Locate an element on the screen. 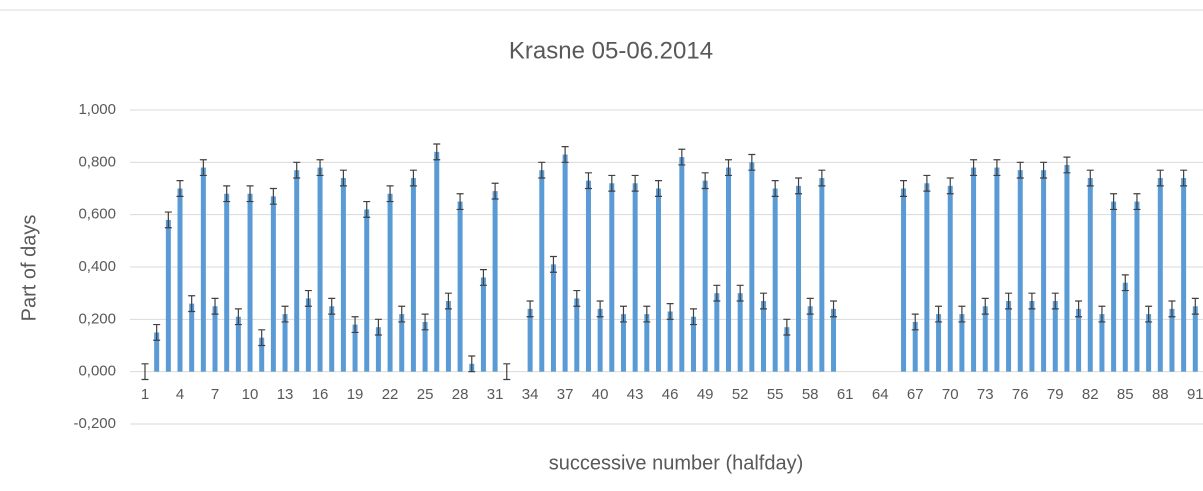 The height and width of the screenshot is (491, 1203). y-tick-label: 0,000 is located at coordinates (97, 371).